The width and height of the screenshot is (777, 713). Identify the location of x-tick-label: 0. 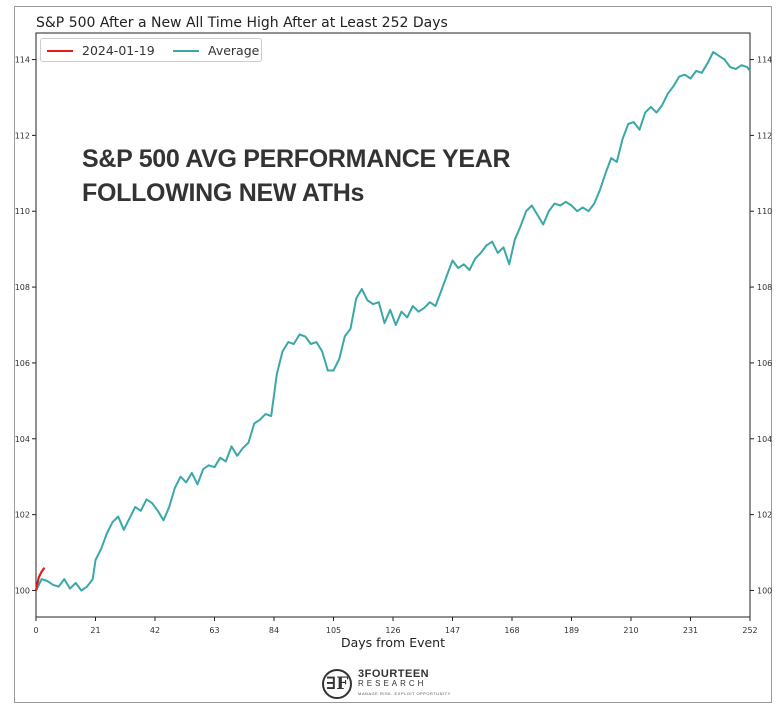
(35, 630).